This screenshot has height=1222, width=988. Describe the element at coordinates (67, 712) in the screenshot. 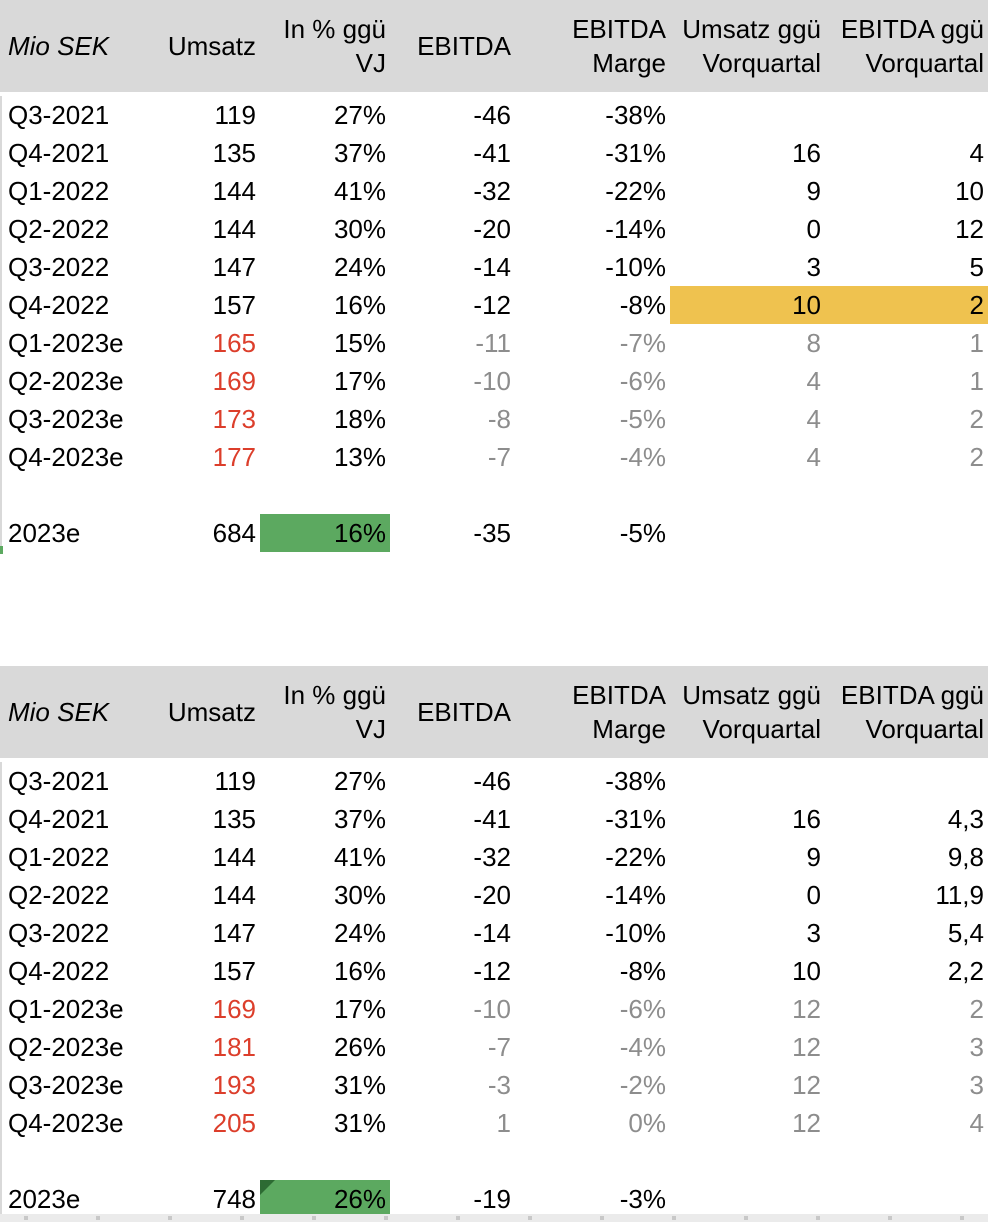

I see `header-cell-mio-sek: Mio SEK` at that location.